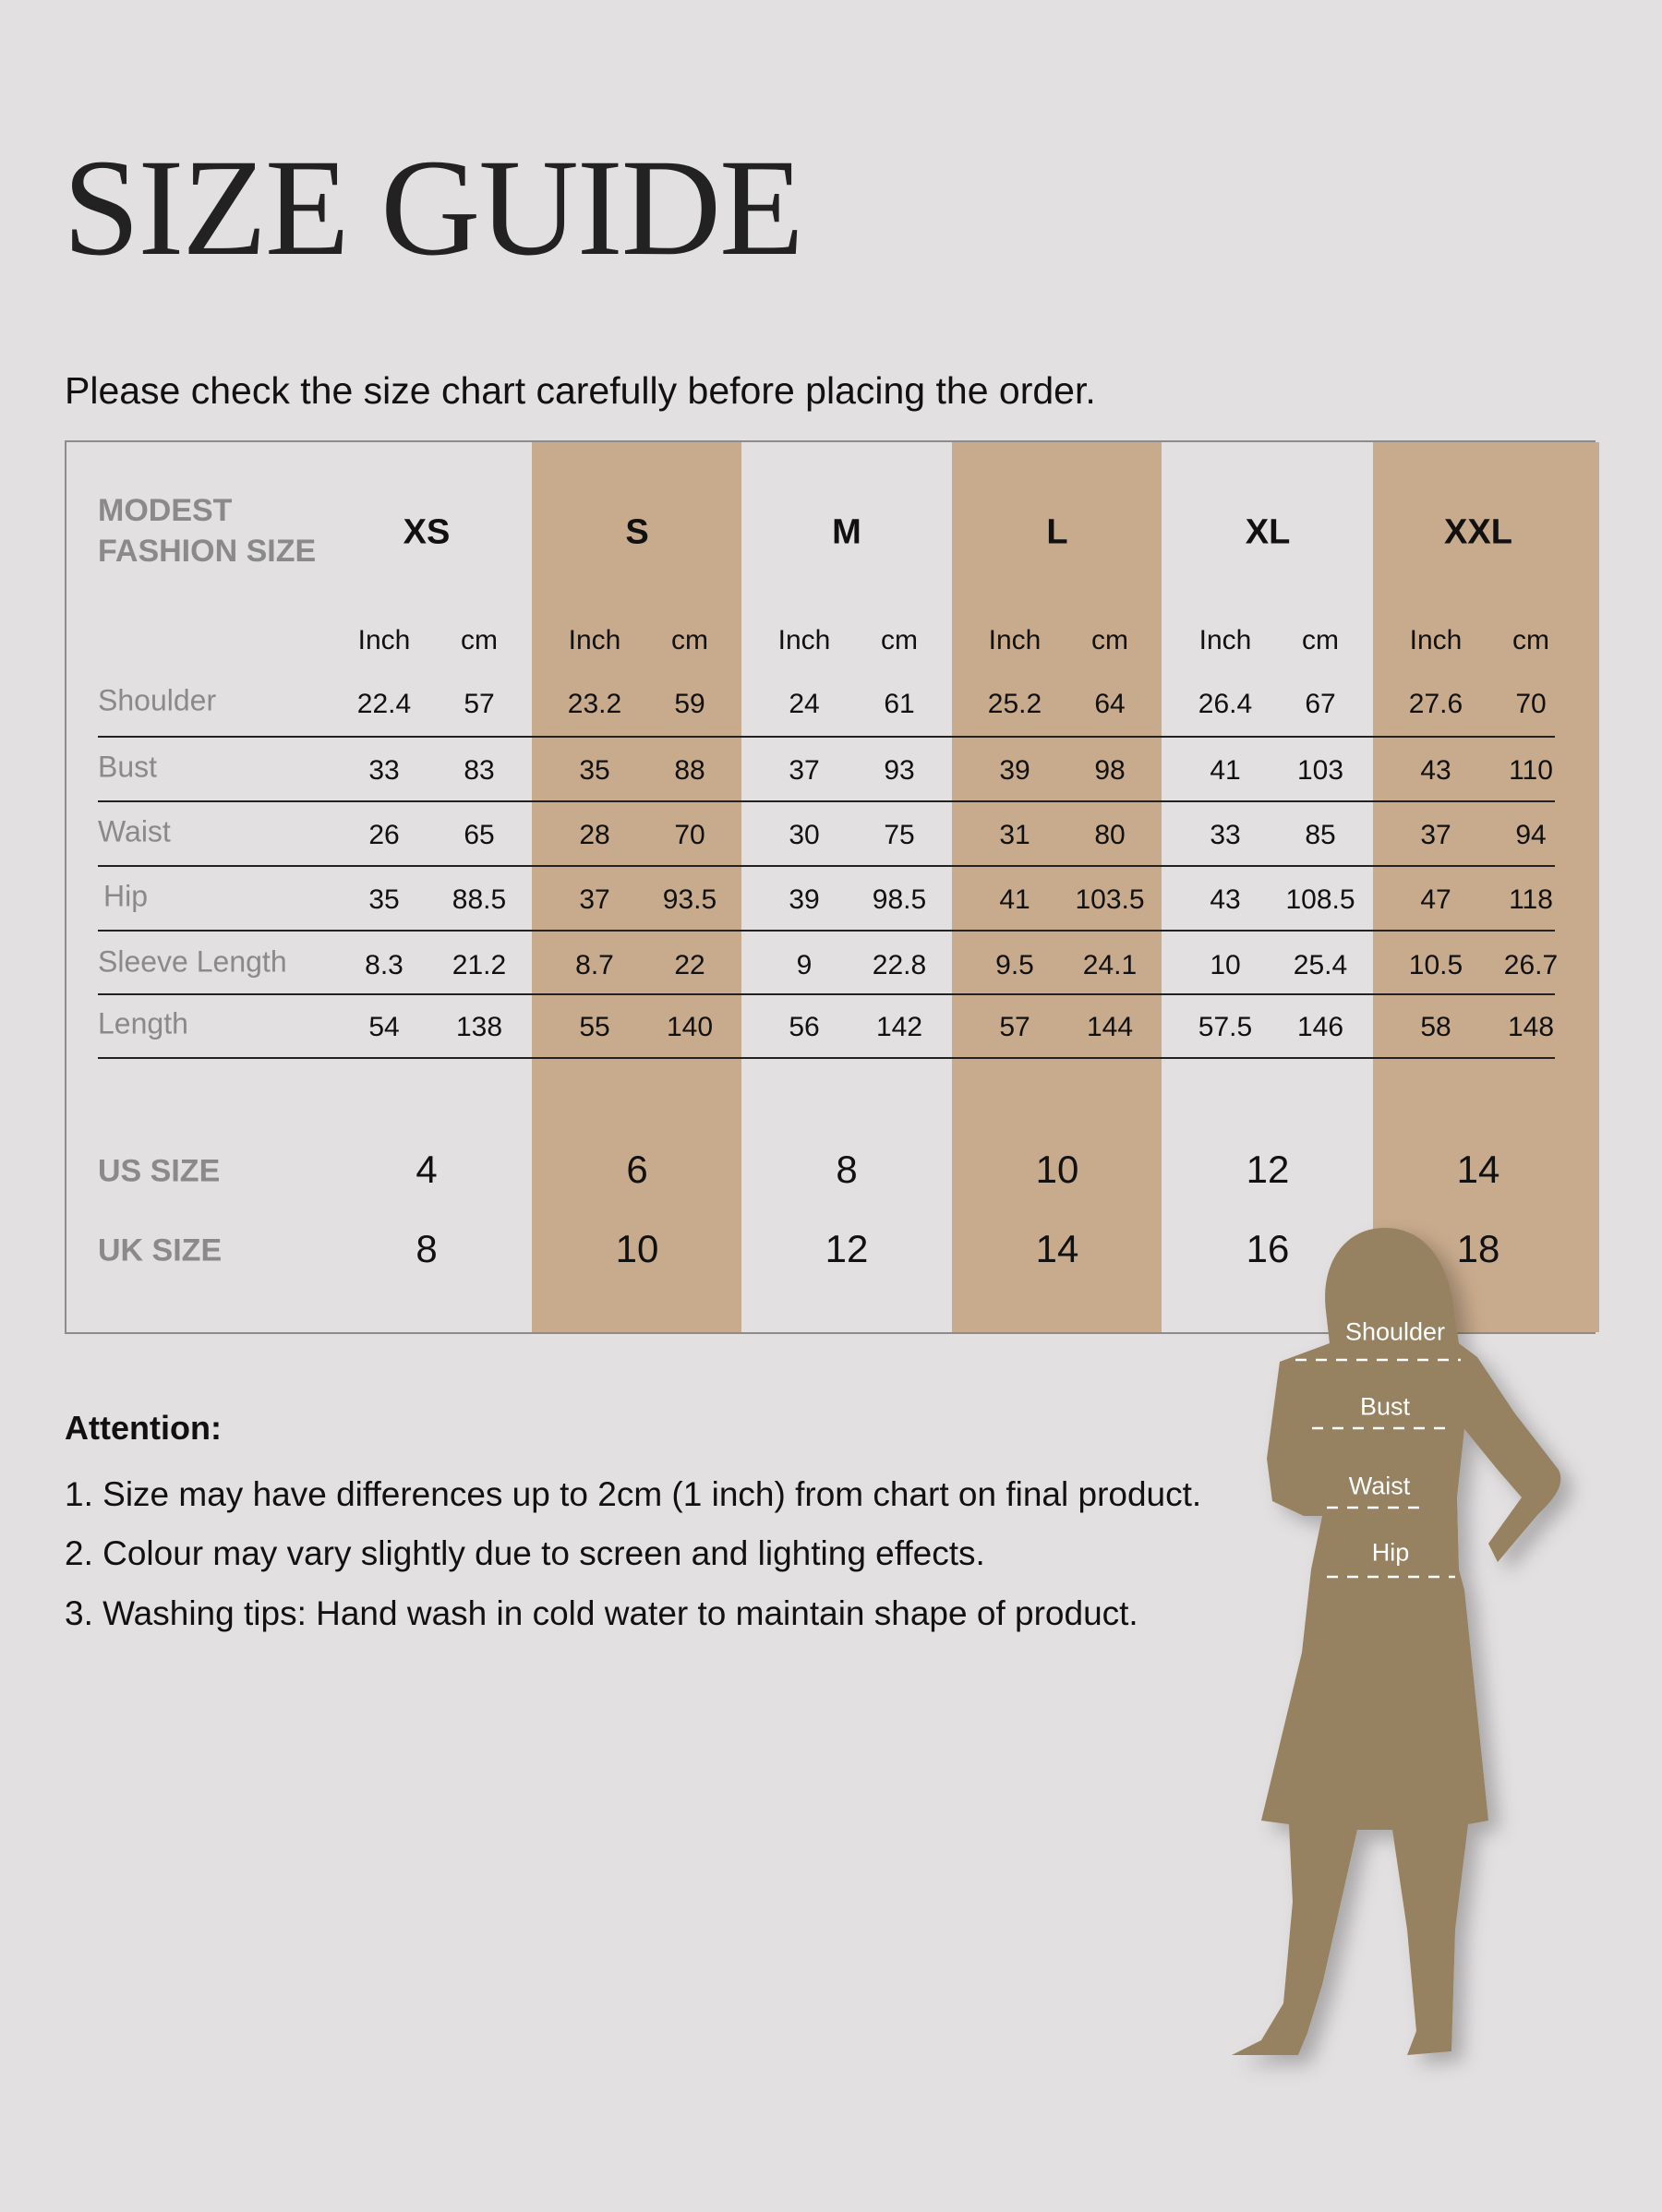  What do you see at coordinates (427, 1169) in the screenshot?
I see `us-size-xs: 4` at bounding box center [427, 1169].